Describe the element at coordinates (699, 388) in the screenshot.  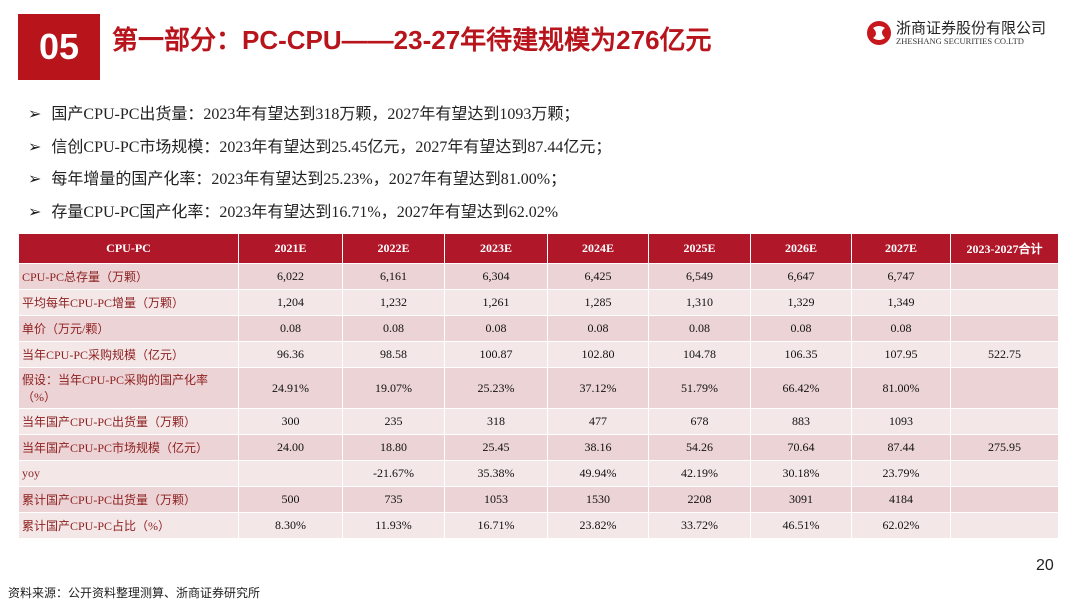
I see `cell: 51.79%` at that location.